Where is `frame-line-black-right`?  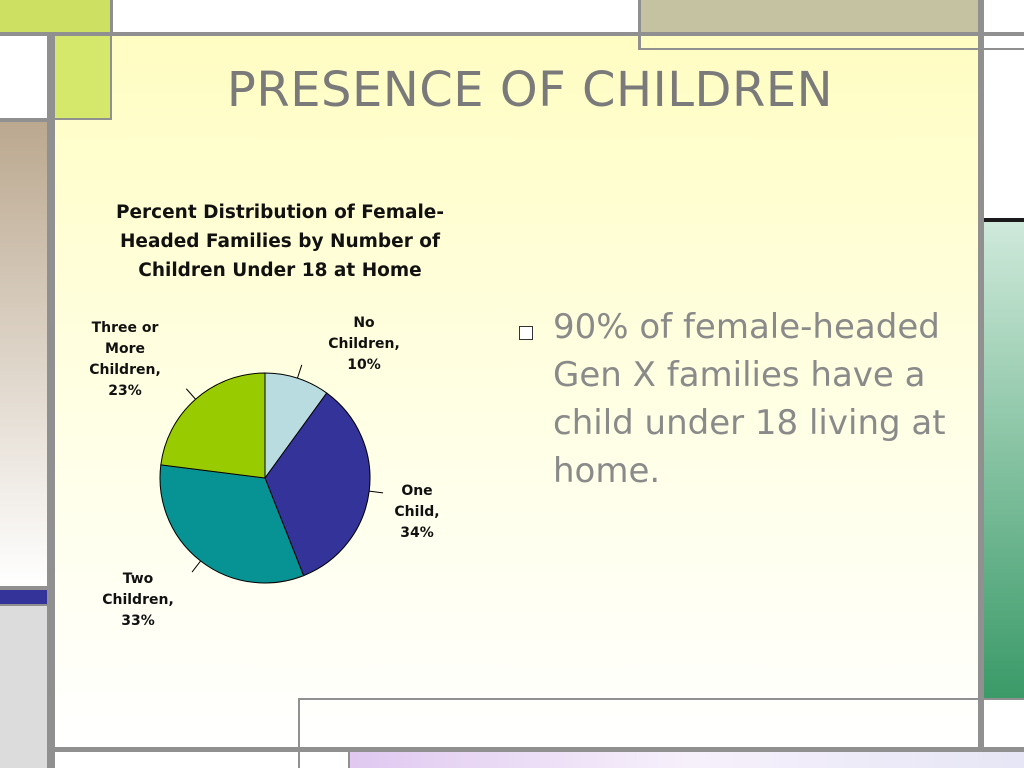 frame-line-black-right is located at coordinates (1004, 220).